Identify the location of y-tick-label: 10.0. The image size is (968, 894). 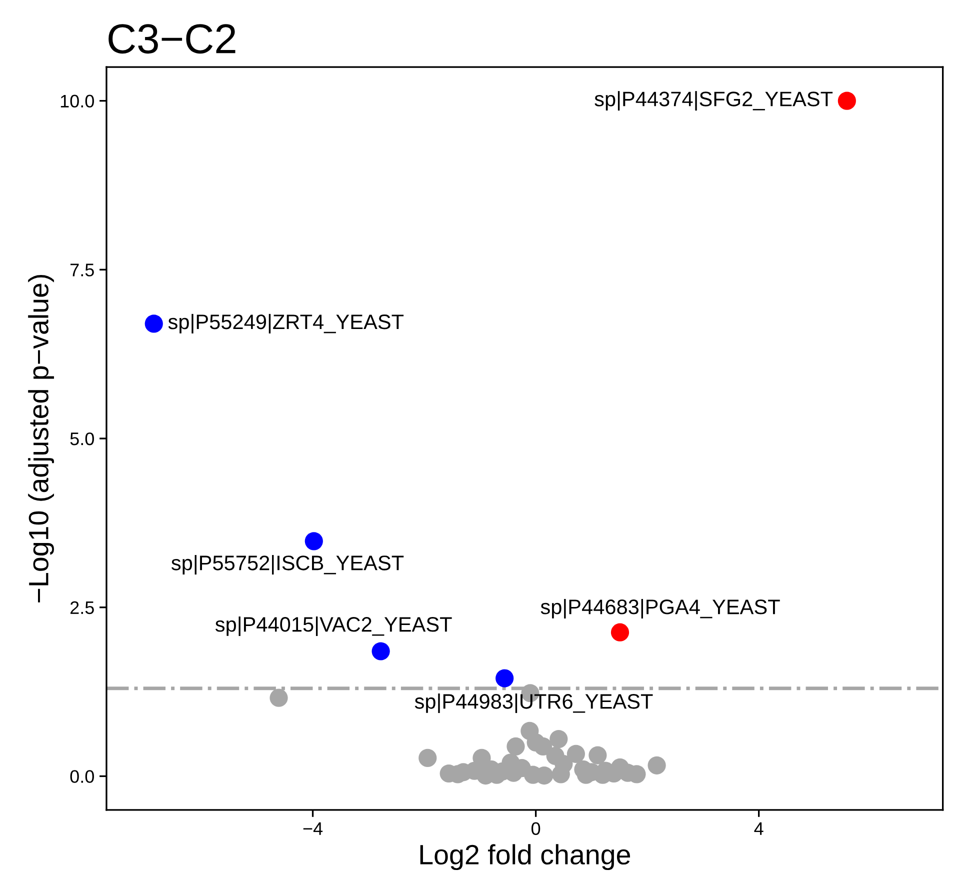
(77, 101).